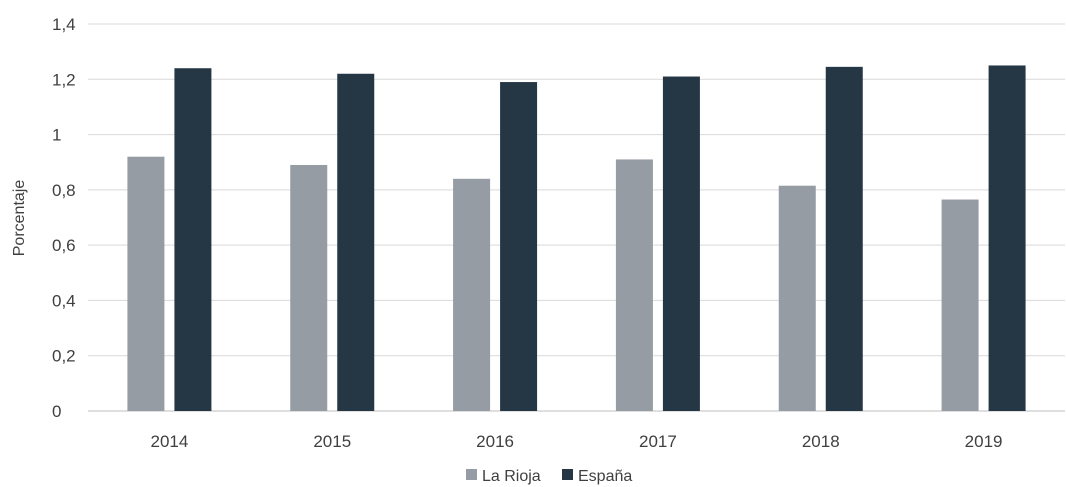 The width and height of the screenshot is (1066, 487). I want to click on bar-la-rioja-2015, so click(309, 287).